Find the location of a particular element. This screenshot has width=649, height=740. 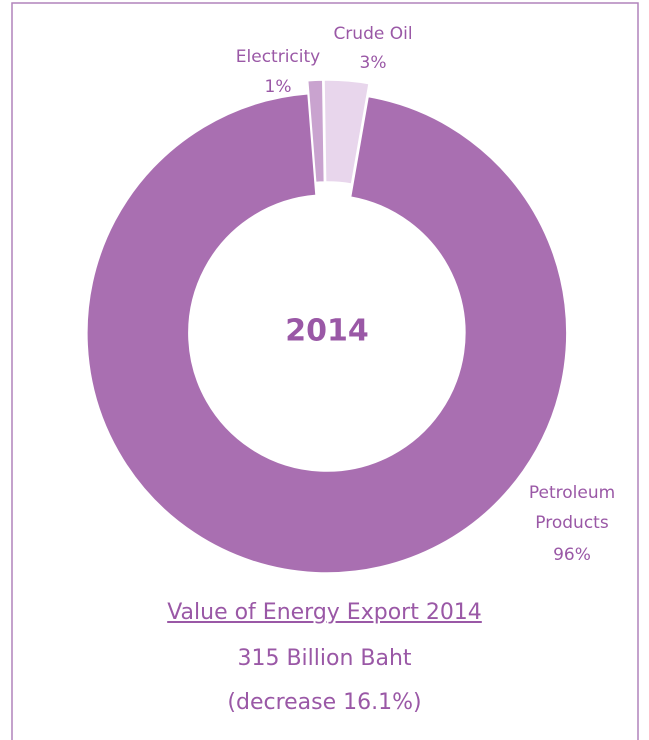

caption-annotation: (decrease 16.1%) is located at coordinates (324, 702).